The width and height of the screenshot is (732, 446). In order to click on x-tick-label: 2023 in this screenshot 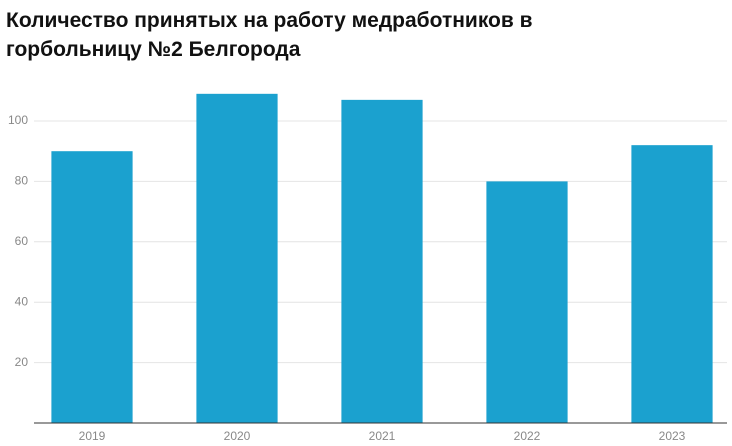, I will do `click(672, 436)`.